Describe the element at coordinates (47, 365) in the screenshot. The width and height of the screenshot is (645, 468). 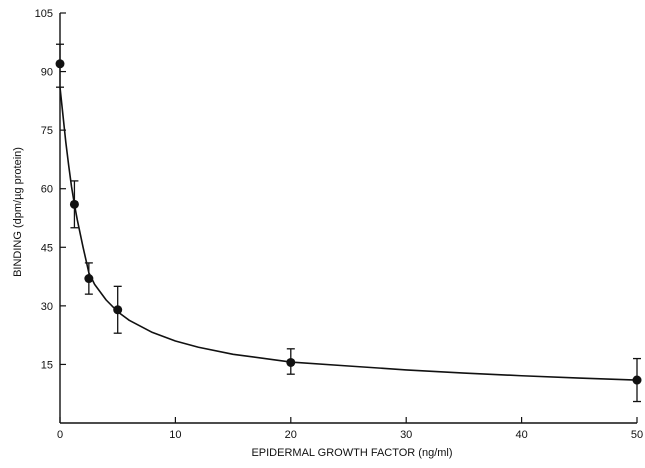
I see `y-tick-label: 15` at that location.